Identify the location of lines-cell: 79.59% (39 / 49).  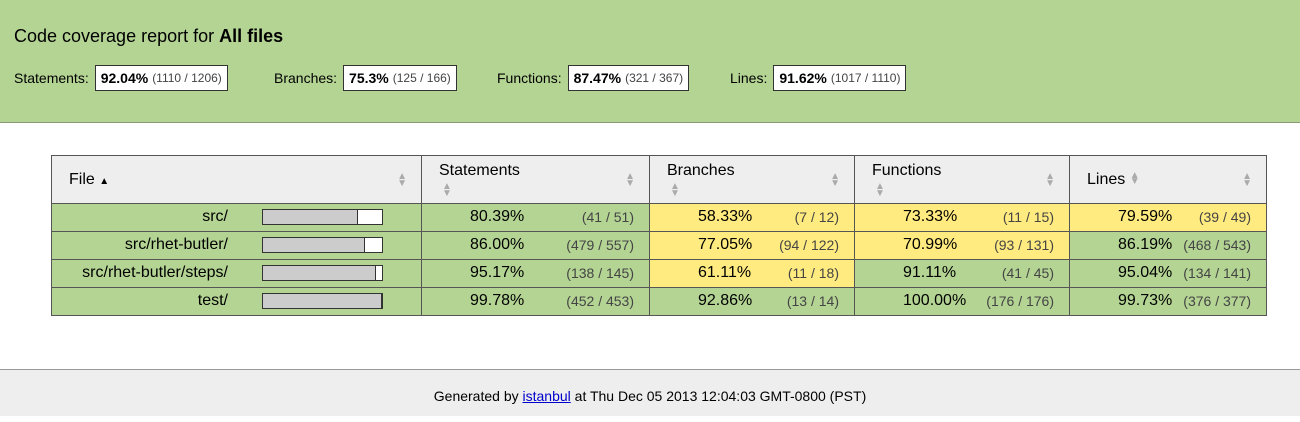
(1168, 217).